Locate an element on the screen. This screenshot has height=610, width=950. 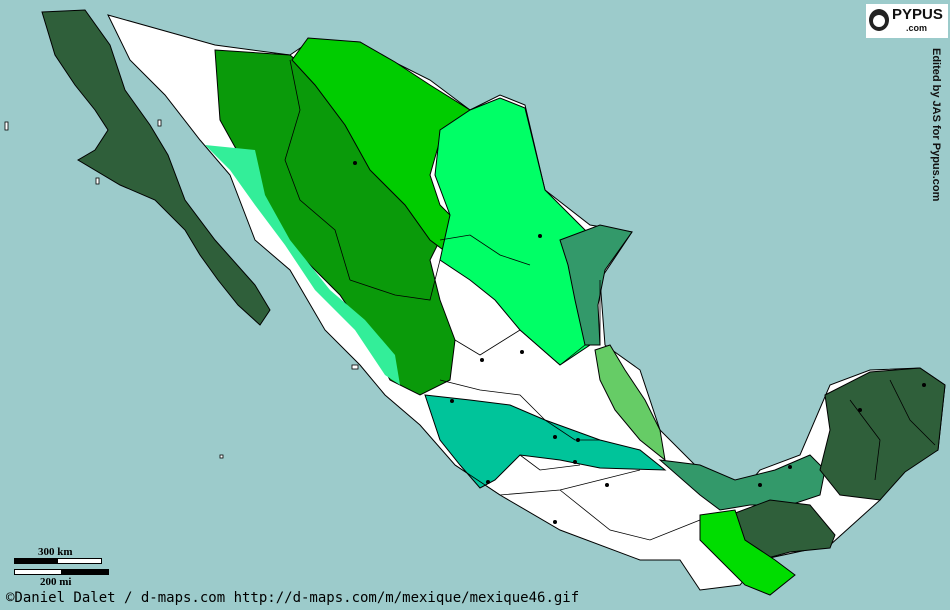
scale-bar: 300 km 200 mi is located at coordinates (61, 567).